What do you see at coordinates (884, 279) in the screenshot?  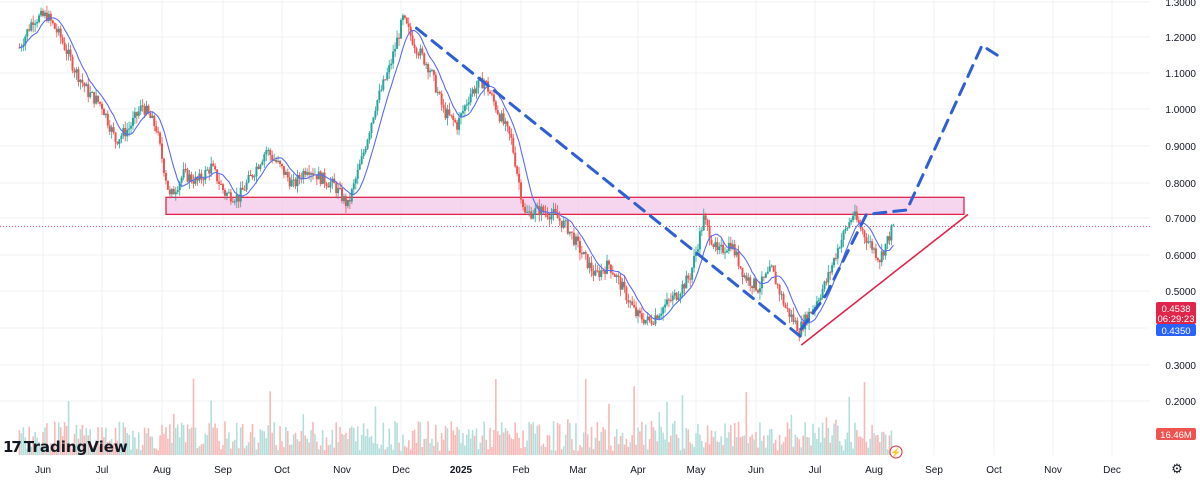 I see `support-trendline` at bounding box center [884, 279].